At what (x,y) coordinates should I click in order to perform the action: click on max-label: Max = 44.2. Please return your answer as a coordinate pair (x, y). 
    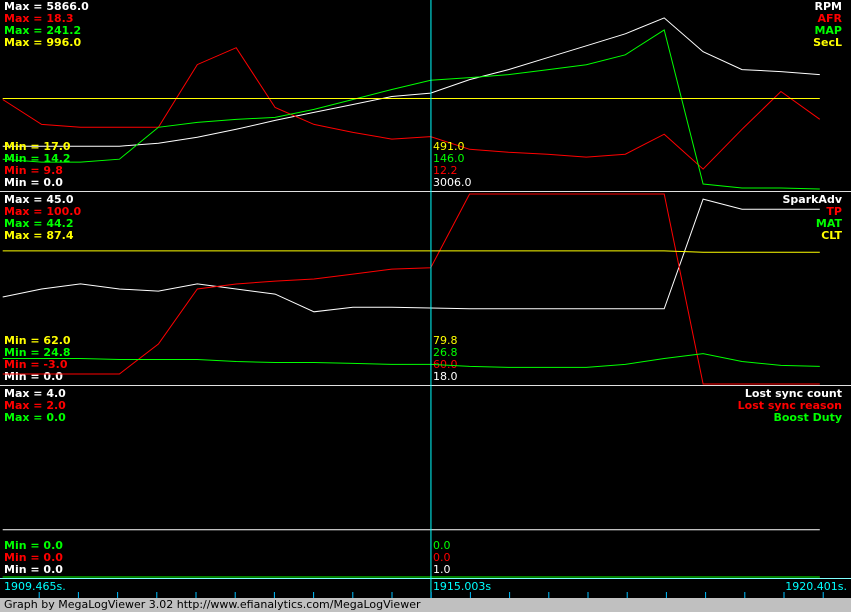
    Looking at the image, I should click on (38, 223).